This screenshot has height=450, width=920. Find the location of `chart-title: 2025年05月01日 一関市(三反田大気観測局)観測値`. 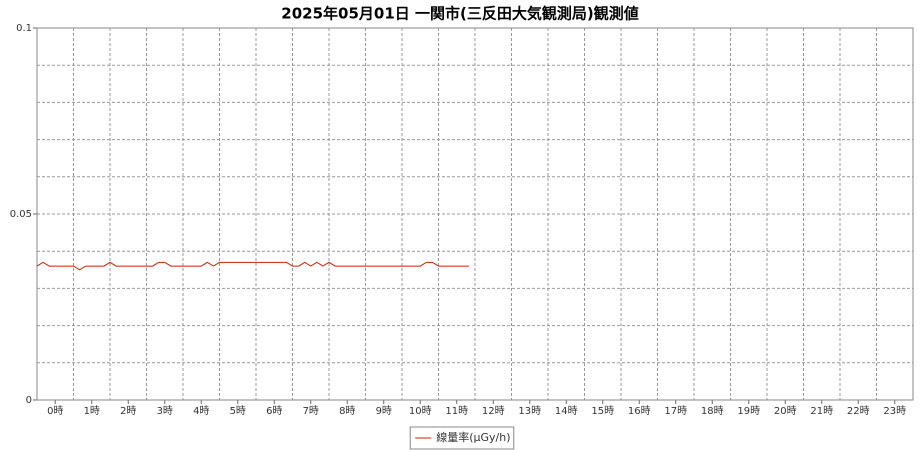

chart-title: 2025年05月01日 一関市(三反田大気観測局)観測値 is located at coordinates (459, 14).